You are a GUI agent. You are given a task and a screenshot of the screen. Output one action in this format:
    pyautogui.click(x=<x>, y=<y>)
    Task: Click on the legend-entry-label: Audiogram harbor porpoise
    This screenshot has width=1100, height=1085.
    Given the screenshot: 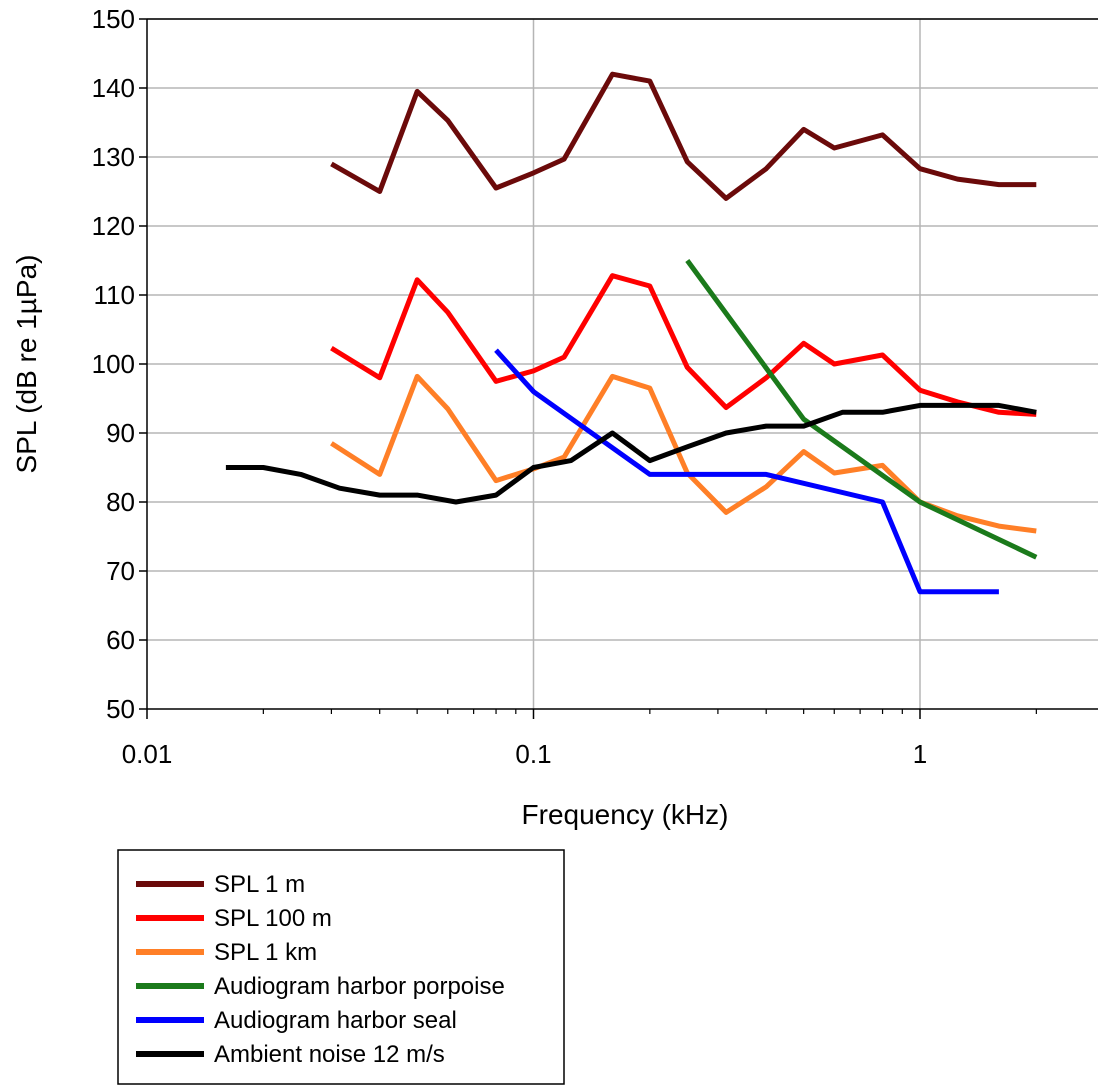 What is the action you would take?
    pyautogui.click(x=359, y=986)
    